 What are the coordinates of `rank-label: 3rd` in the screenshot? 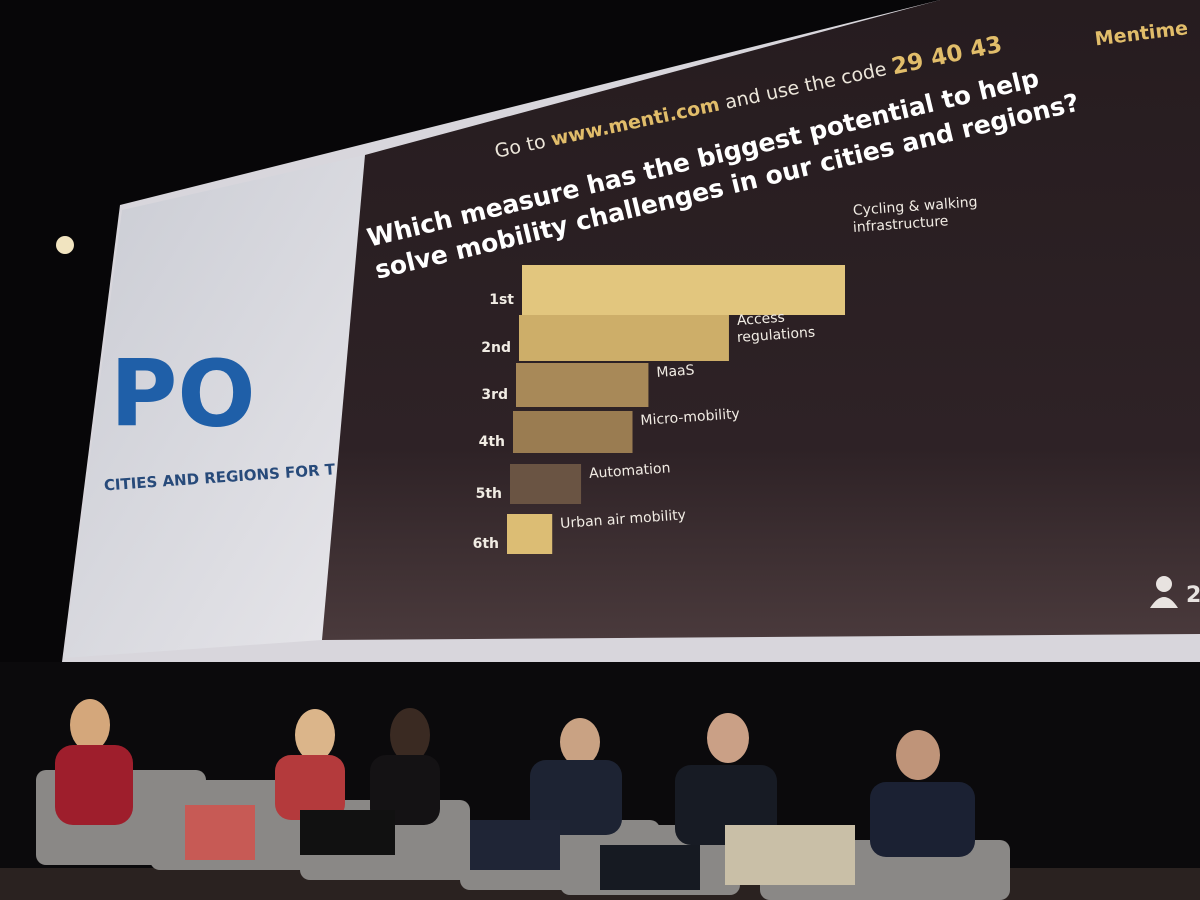 It's located at (494, 395).